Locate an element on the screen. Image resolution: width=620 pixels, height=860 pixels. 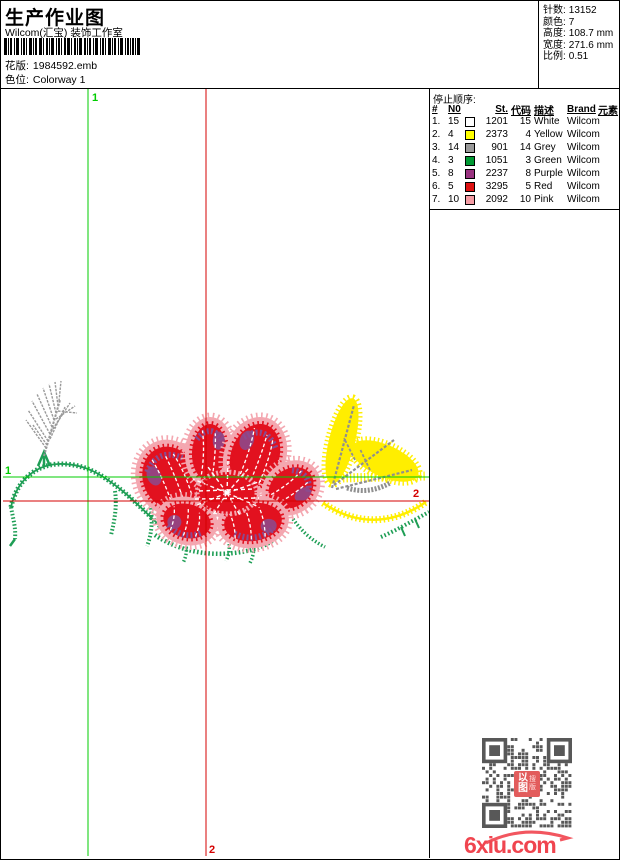
stat-colors: 颜色: 7 is located at coordinates (559, 22).